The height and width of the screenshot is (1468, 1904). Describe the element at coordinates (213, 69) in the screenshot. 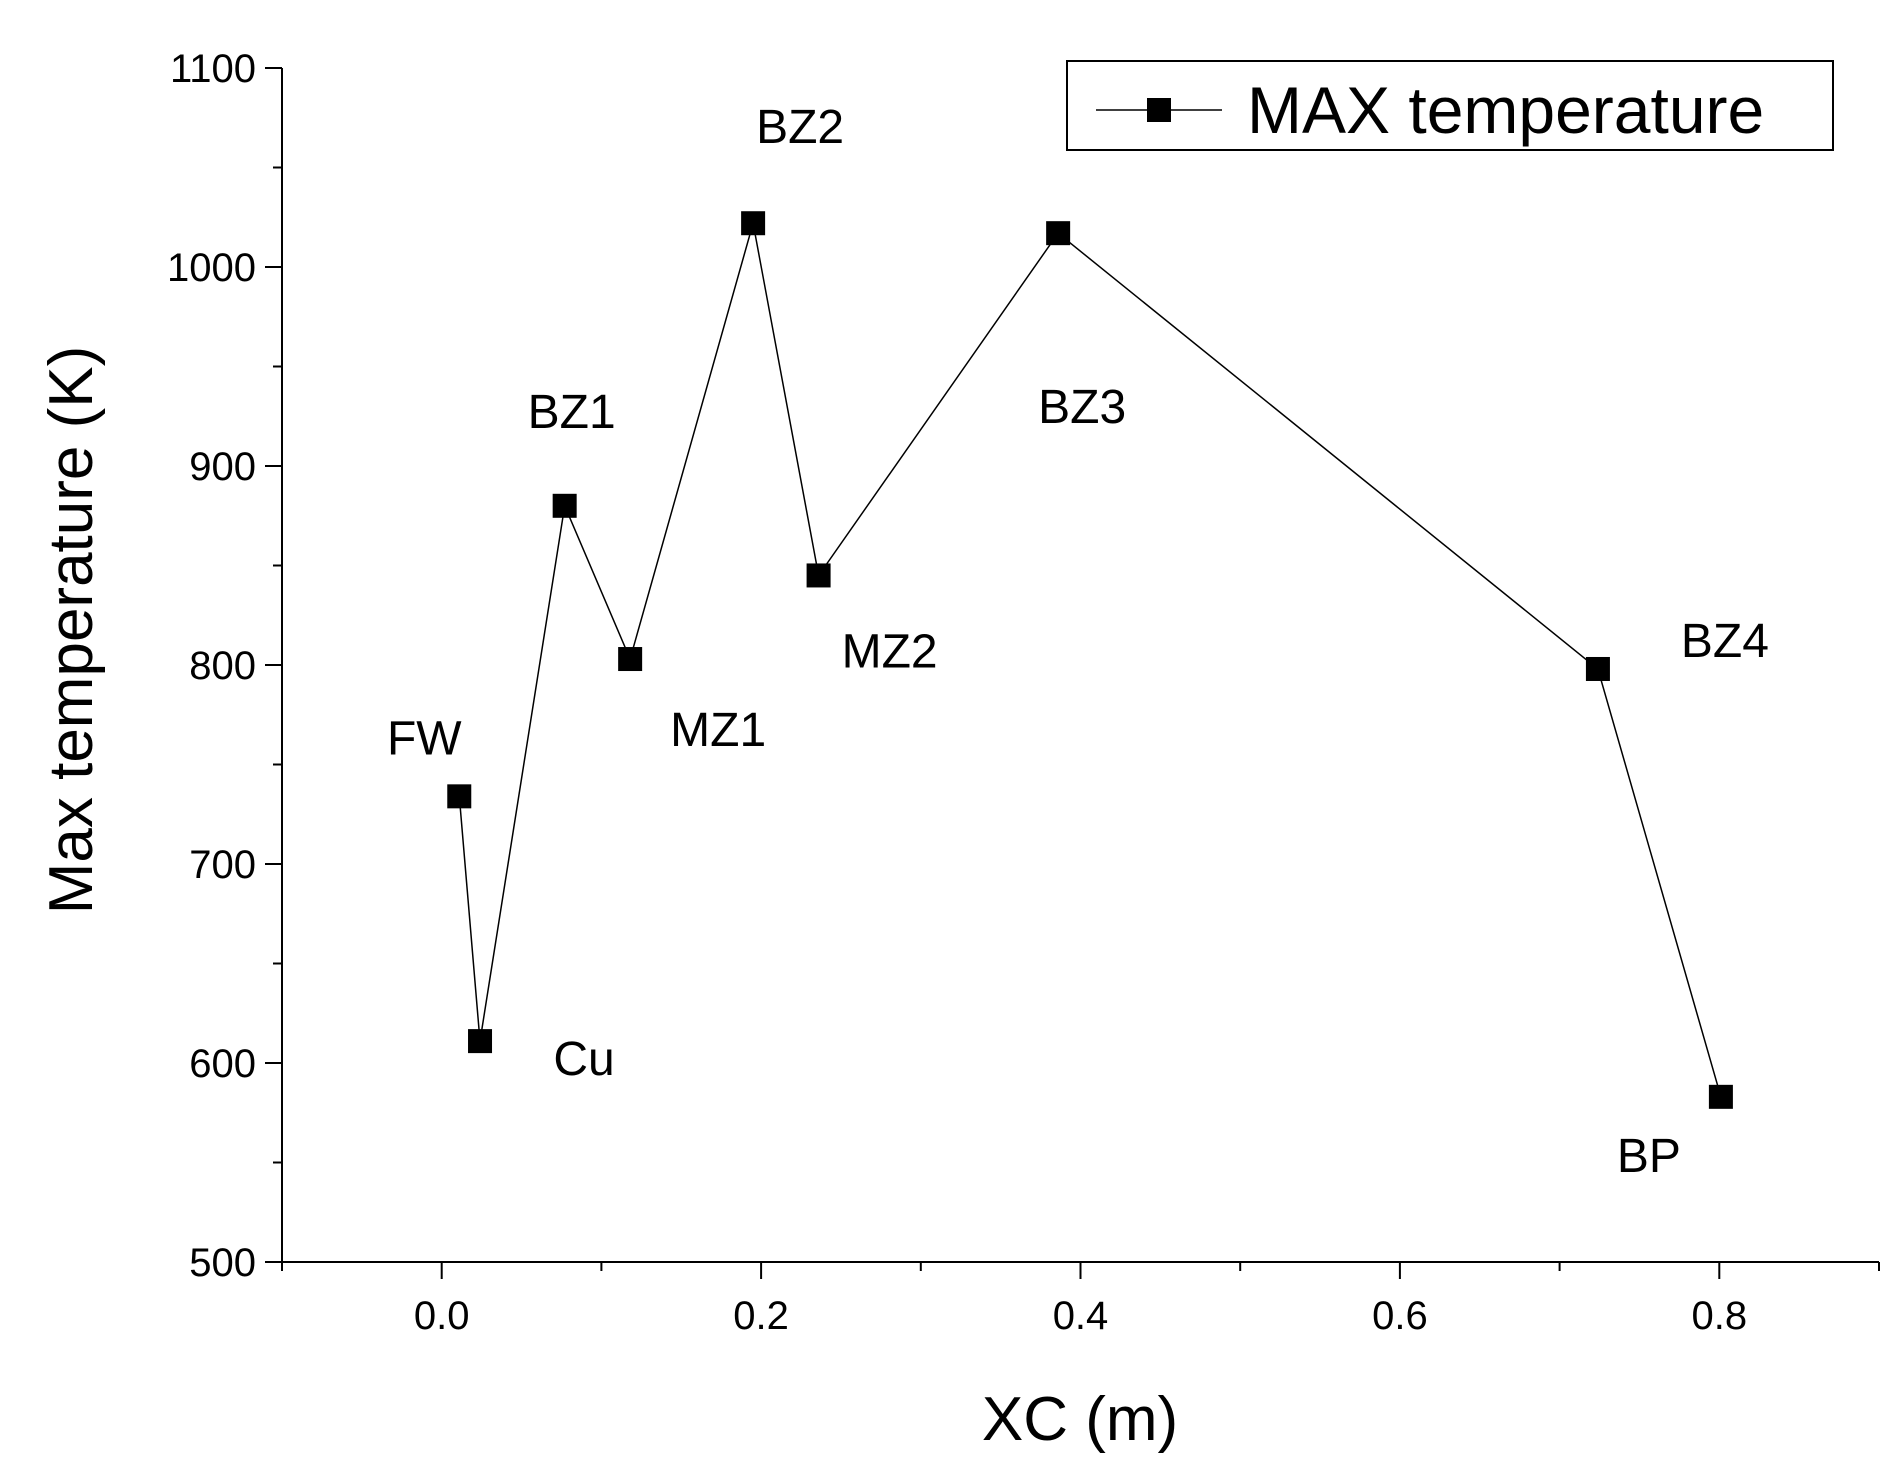

I see `y-tick-label: 1100` at that location.